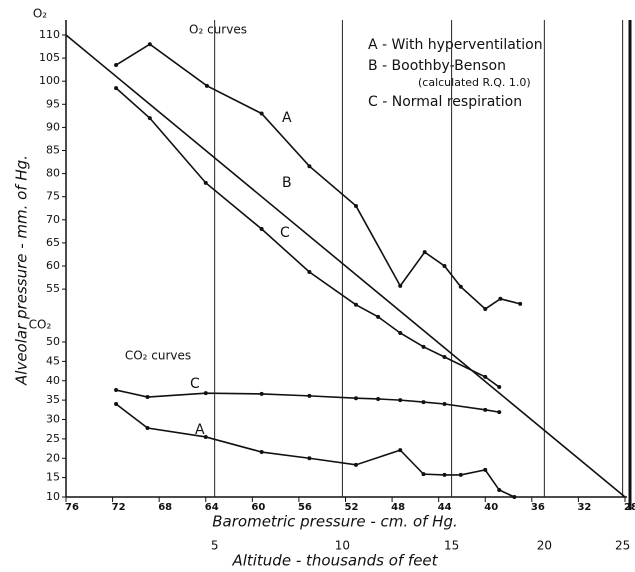 The image size is (635, 572). What do you see at coordinates (53, 173) in the screenshot?
I see `y-tick-label: 80` at bounding box center [53, 173].